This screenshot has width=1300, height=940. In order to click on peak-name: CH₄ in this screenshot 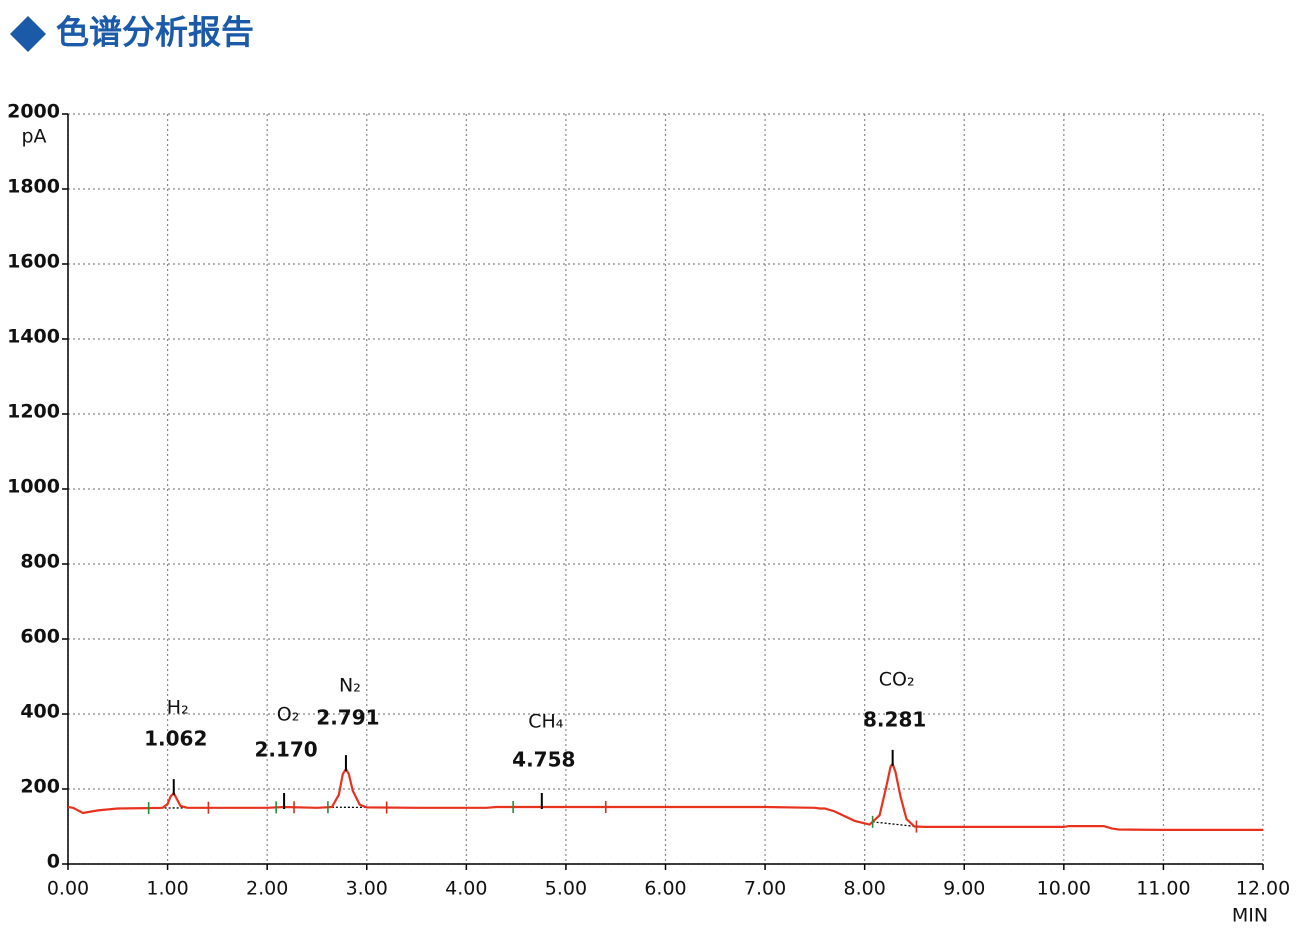, I will do `click(546, 722)`.